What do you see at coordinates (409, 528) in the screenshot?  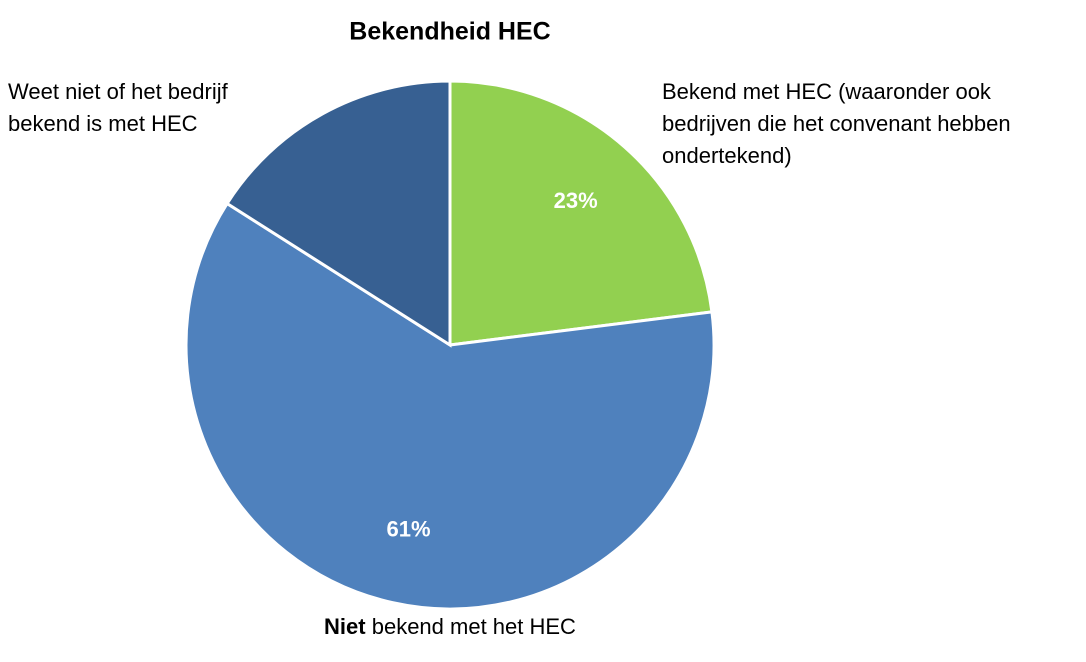 I see `value-label: 61%` at bounding box center [409, 528].